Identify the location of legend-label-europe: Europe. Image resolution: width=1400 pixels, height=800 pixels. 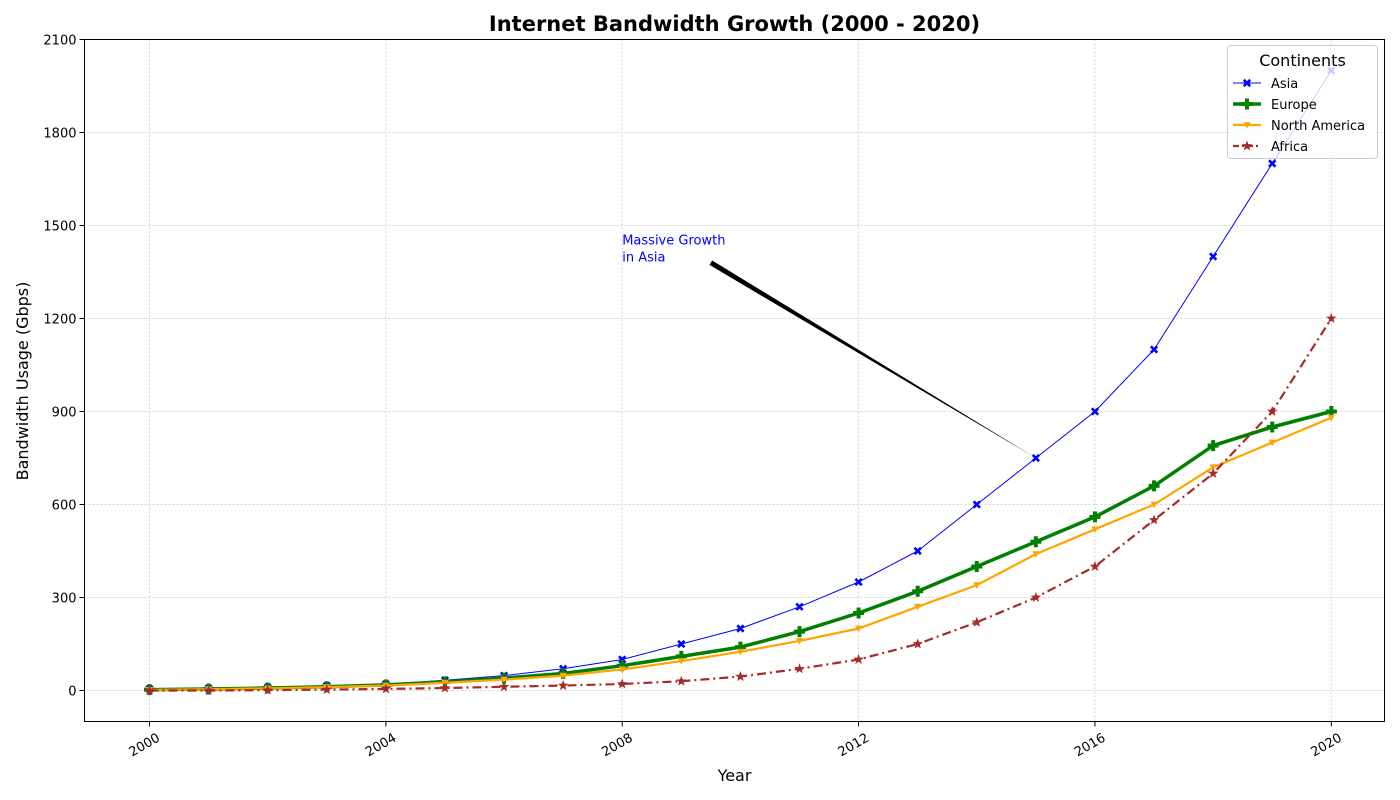
(1294, 105).